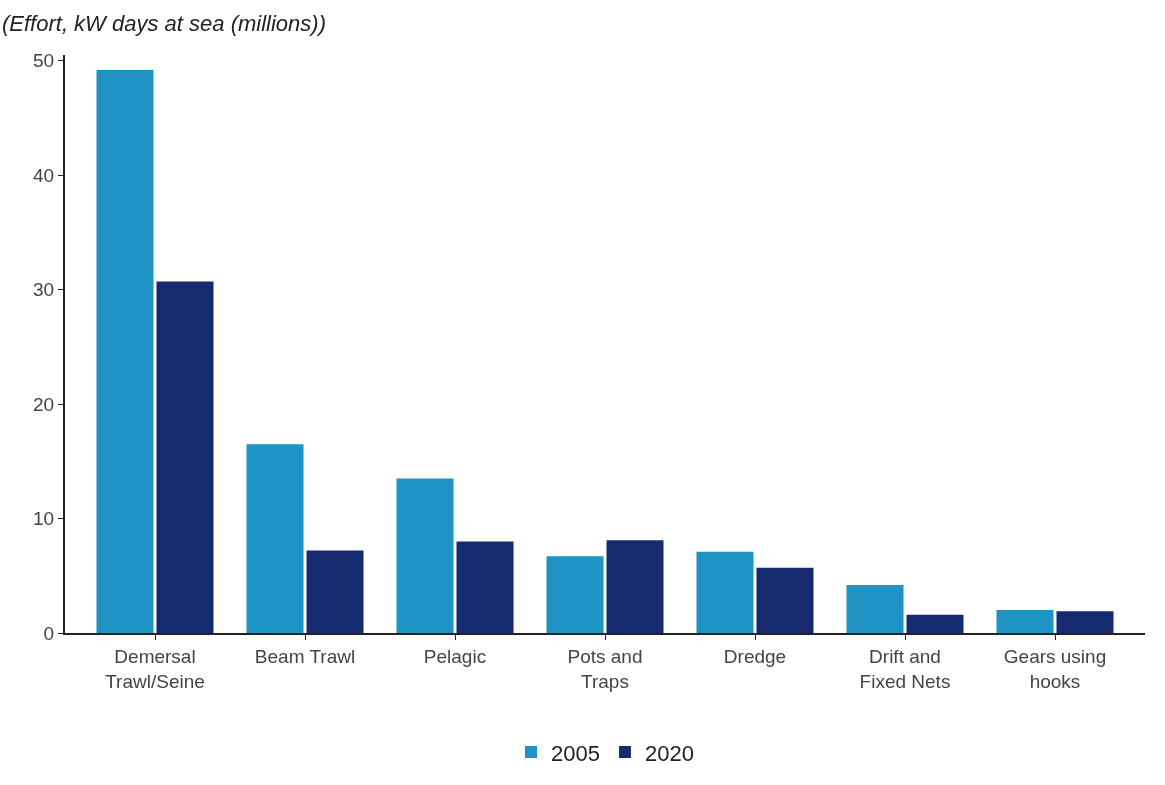 The image size is (1165, 785). I want to click on x-tick-label: Gears using hooks, so click(1055, 668).